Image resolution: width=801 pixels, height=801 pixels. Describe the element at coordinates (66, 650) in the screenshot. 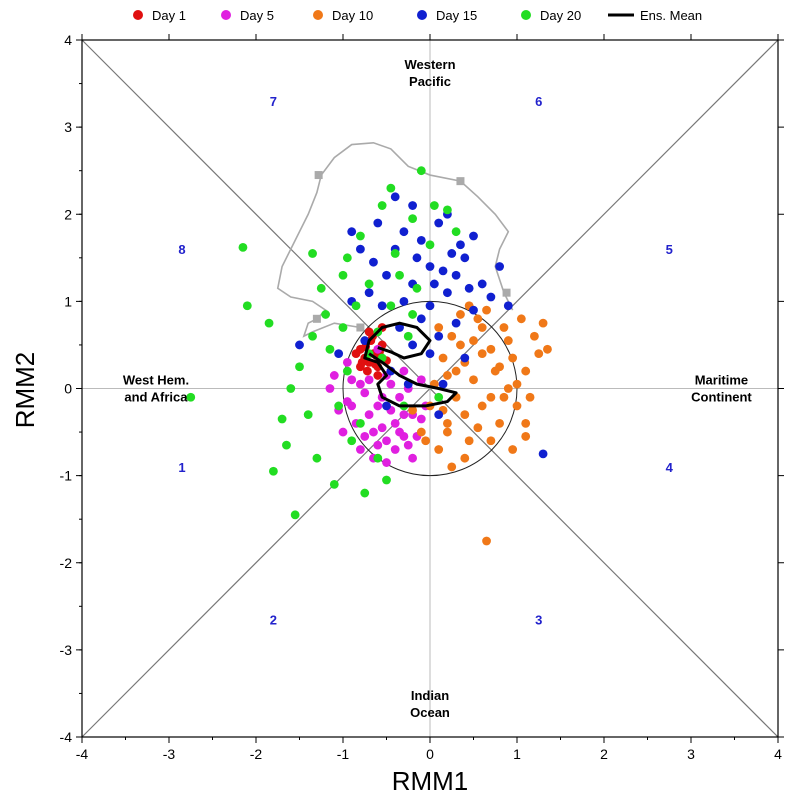

I see `y-tick-label: -3` at that location.